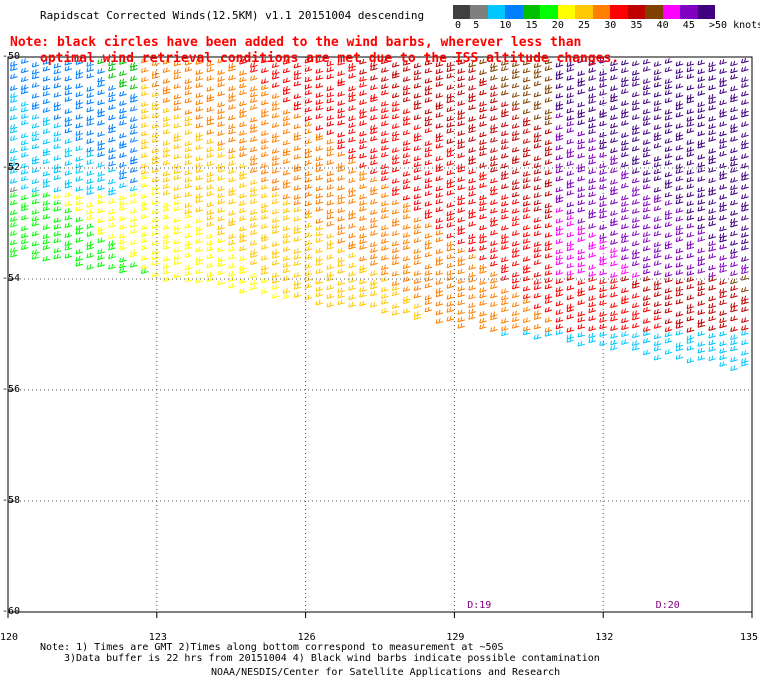 This screenshot has height=688, width=760. Describe the element at coordinates (688, 25) in the screenshot. I see `legend-label: 45` at that location.